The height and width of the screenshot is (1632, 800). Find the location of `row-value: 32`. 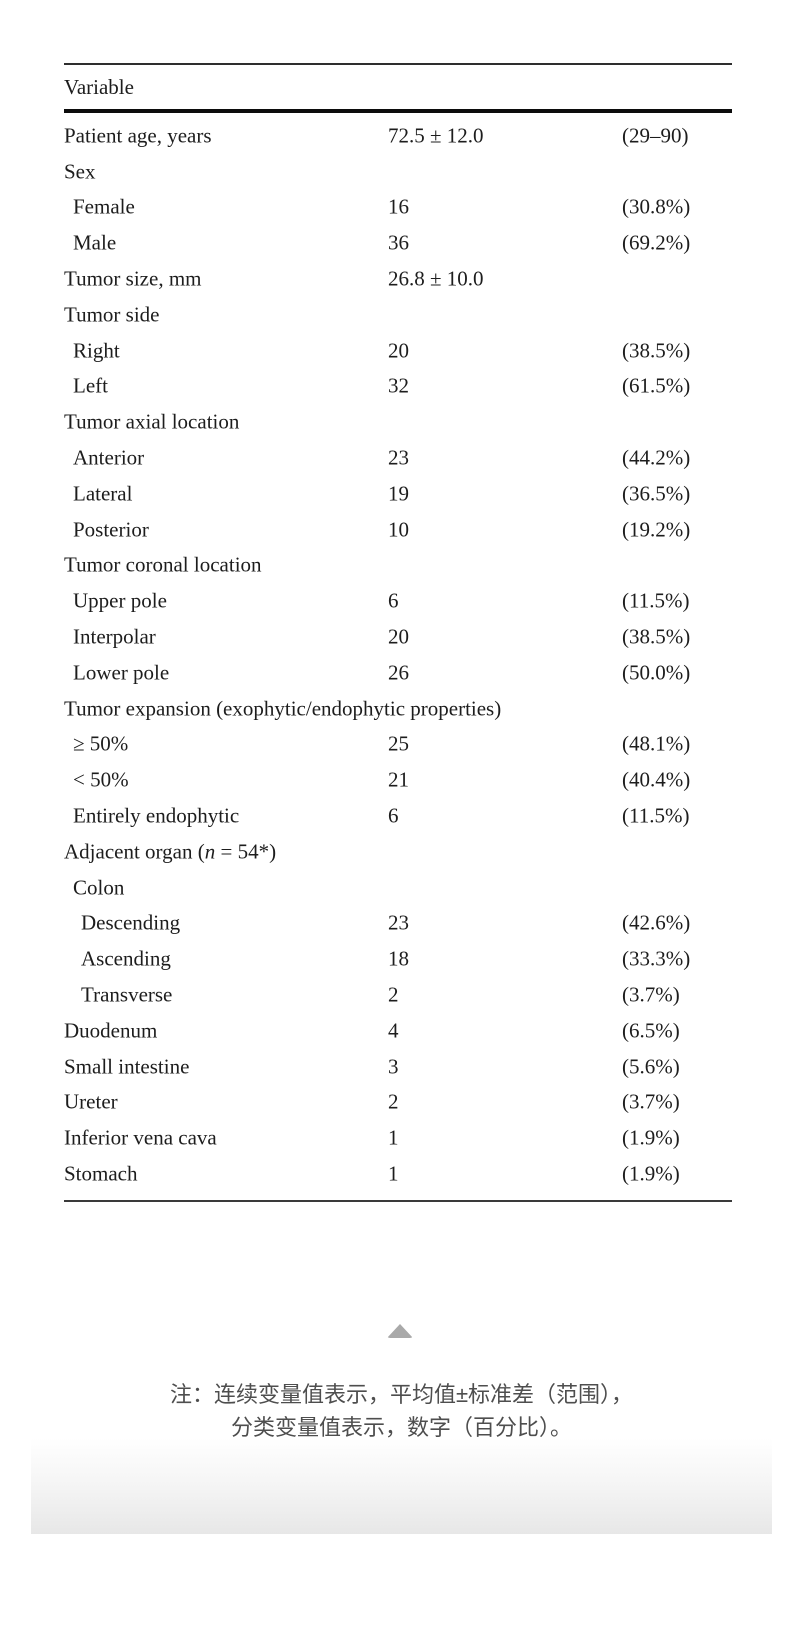

row-value: 32 is located at coordinates (398, 385).